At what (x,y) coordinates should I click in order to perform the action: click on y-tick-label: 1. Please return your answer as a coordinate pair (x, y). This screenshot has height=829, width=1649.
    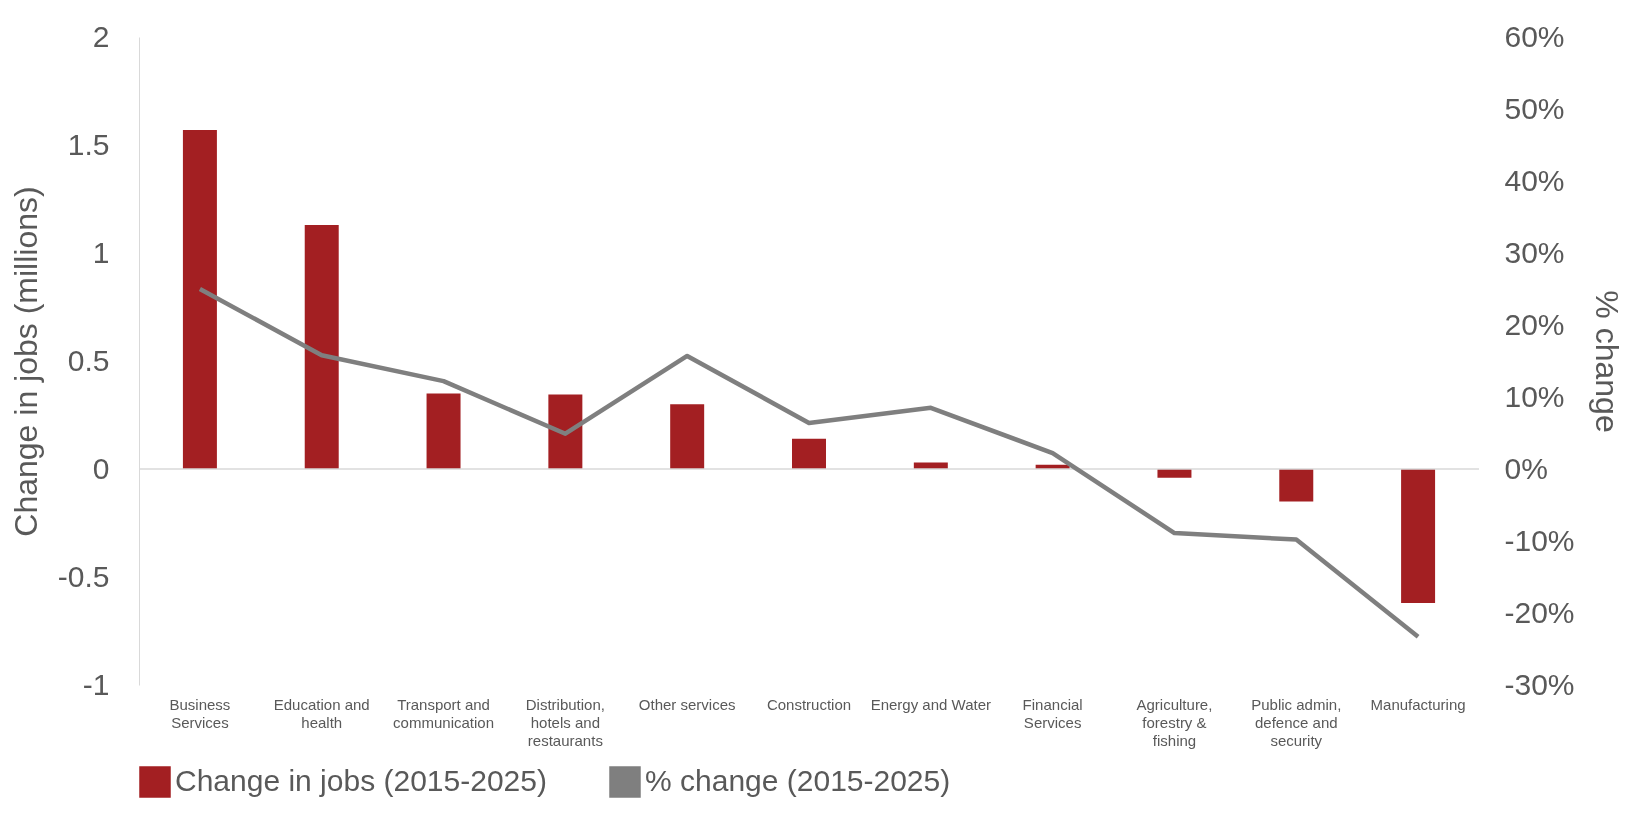
    Looking at the image, I should click on (101, 252).